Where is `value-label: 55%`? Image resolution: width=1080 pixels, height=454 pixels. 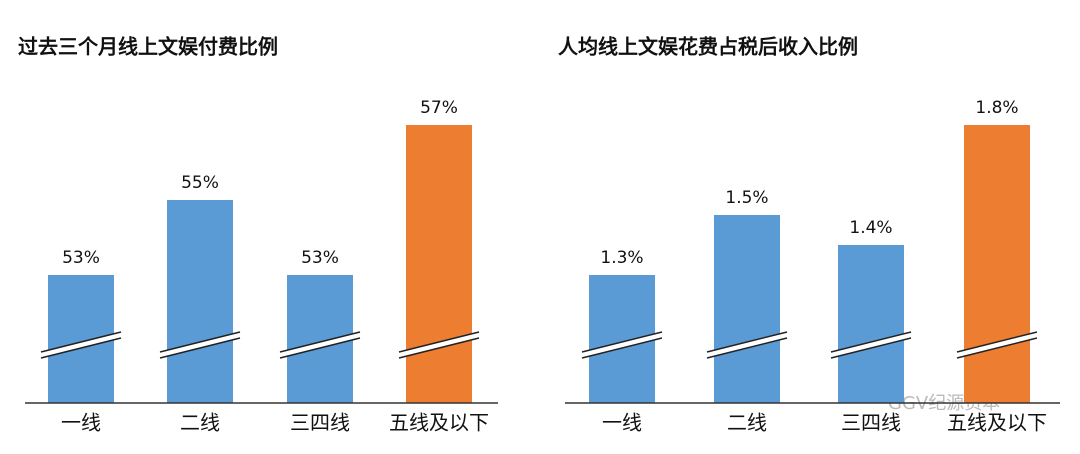 value-label: 55% is located at coordinates (200, 183).